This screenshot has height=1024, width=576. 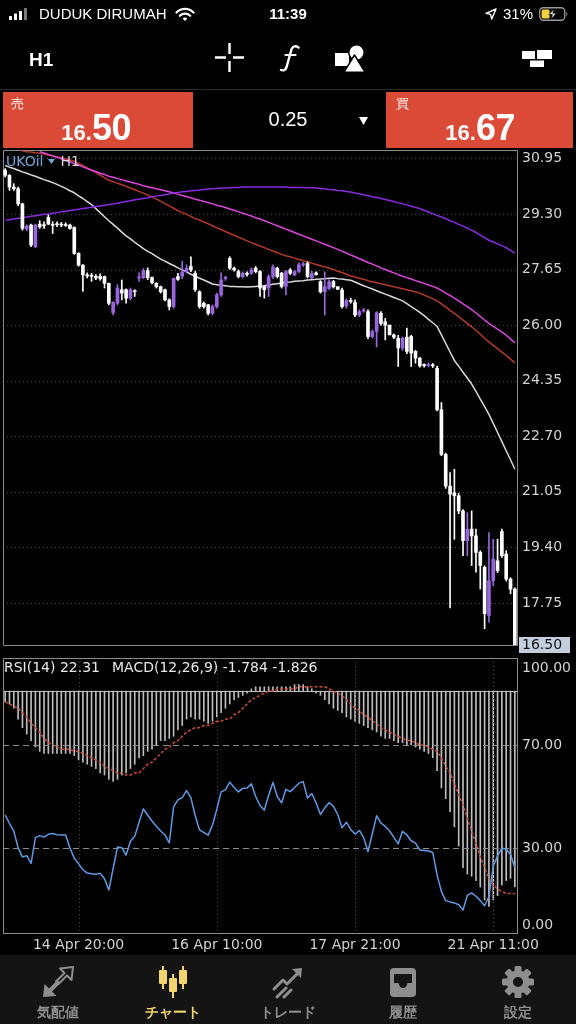 What do you see at coordinates (542, 601) in the screenshot?
I see `y-tick-label: 17.75` at bounding box center [542, 601].